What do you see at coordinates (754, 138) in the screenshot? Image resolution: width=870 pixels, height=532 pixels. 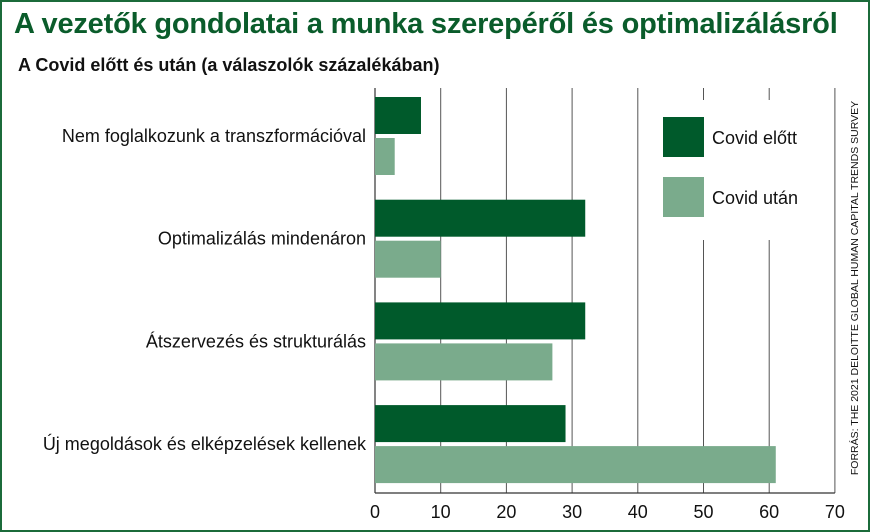 I see `legend-label-before: Covid előtt` at bounding box center [754, 138].